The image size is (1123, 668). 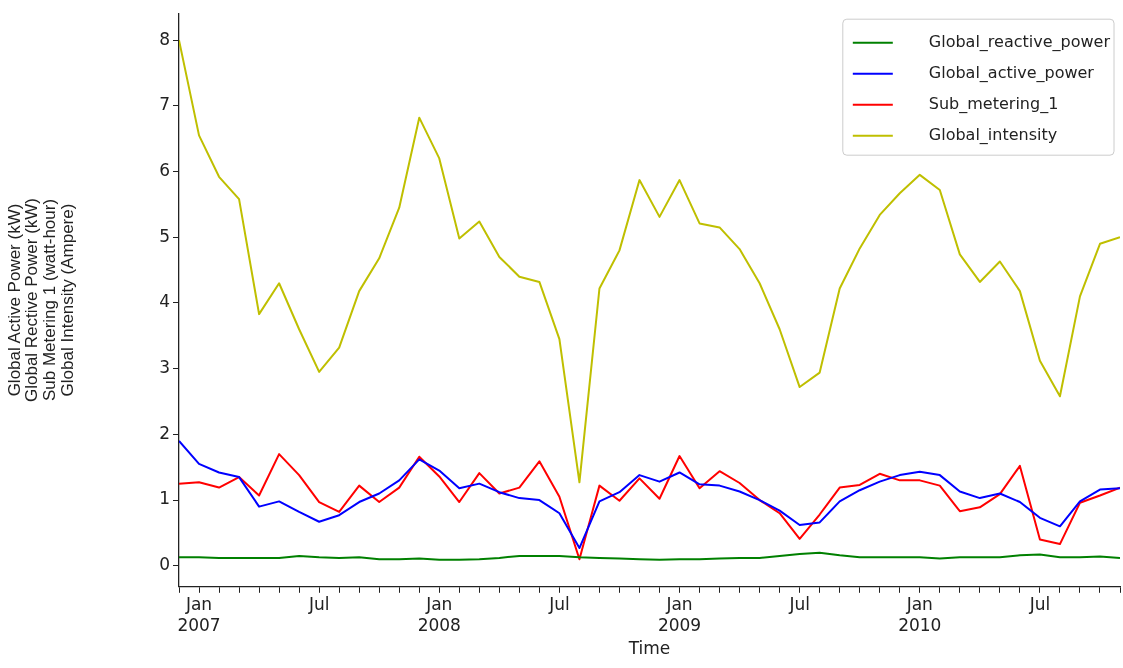 I want to click on y-tick-label: 4, so click(x=164, y=301).